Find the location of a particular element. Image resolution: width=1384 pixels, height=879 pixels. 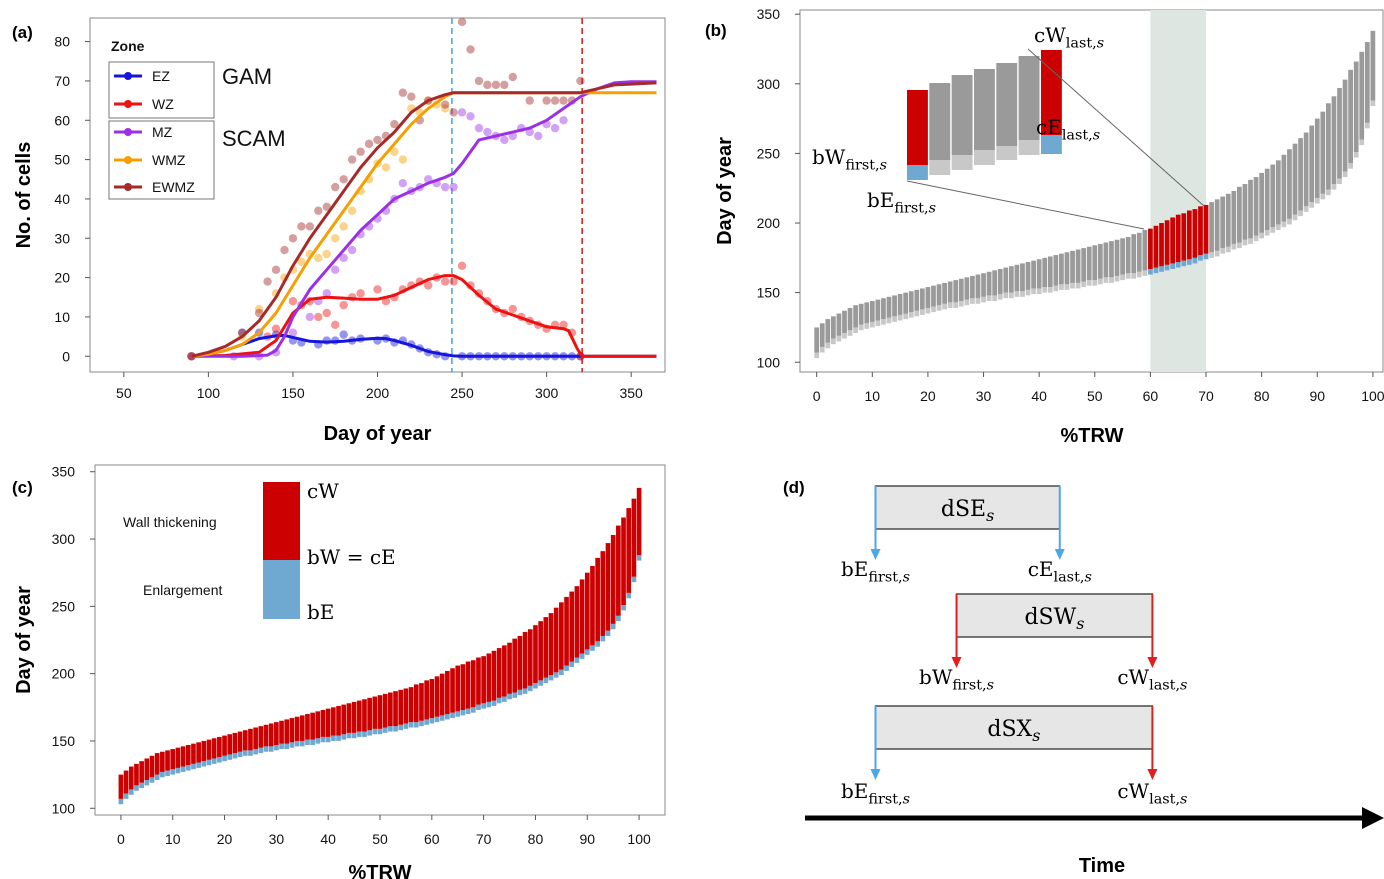

y-tick-label: 0 is located at coordinates (66, 356).